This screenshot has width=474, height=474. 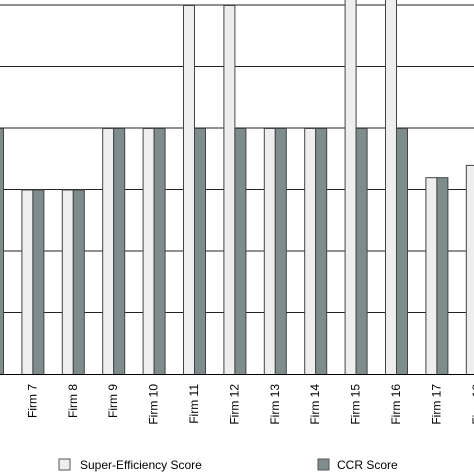 I want to click on legend-label-super-efficiency: Super-Efficiency Score, so click(x=141, y=465).